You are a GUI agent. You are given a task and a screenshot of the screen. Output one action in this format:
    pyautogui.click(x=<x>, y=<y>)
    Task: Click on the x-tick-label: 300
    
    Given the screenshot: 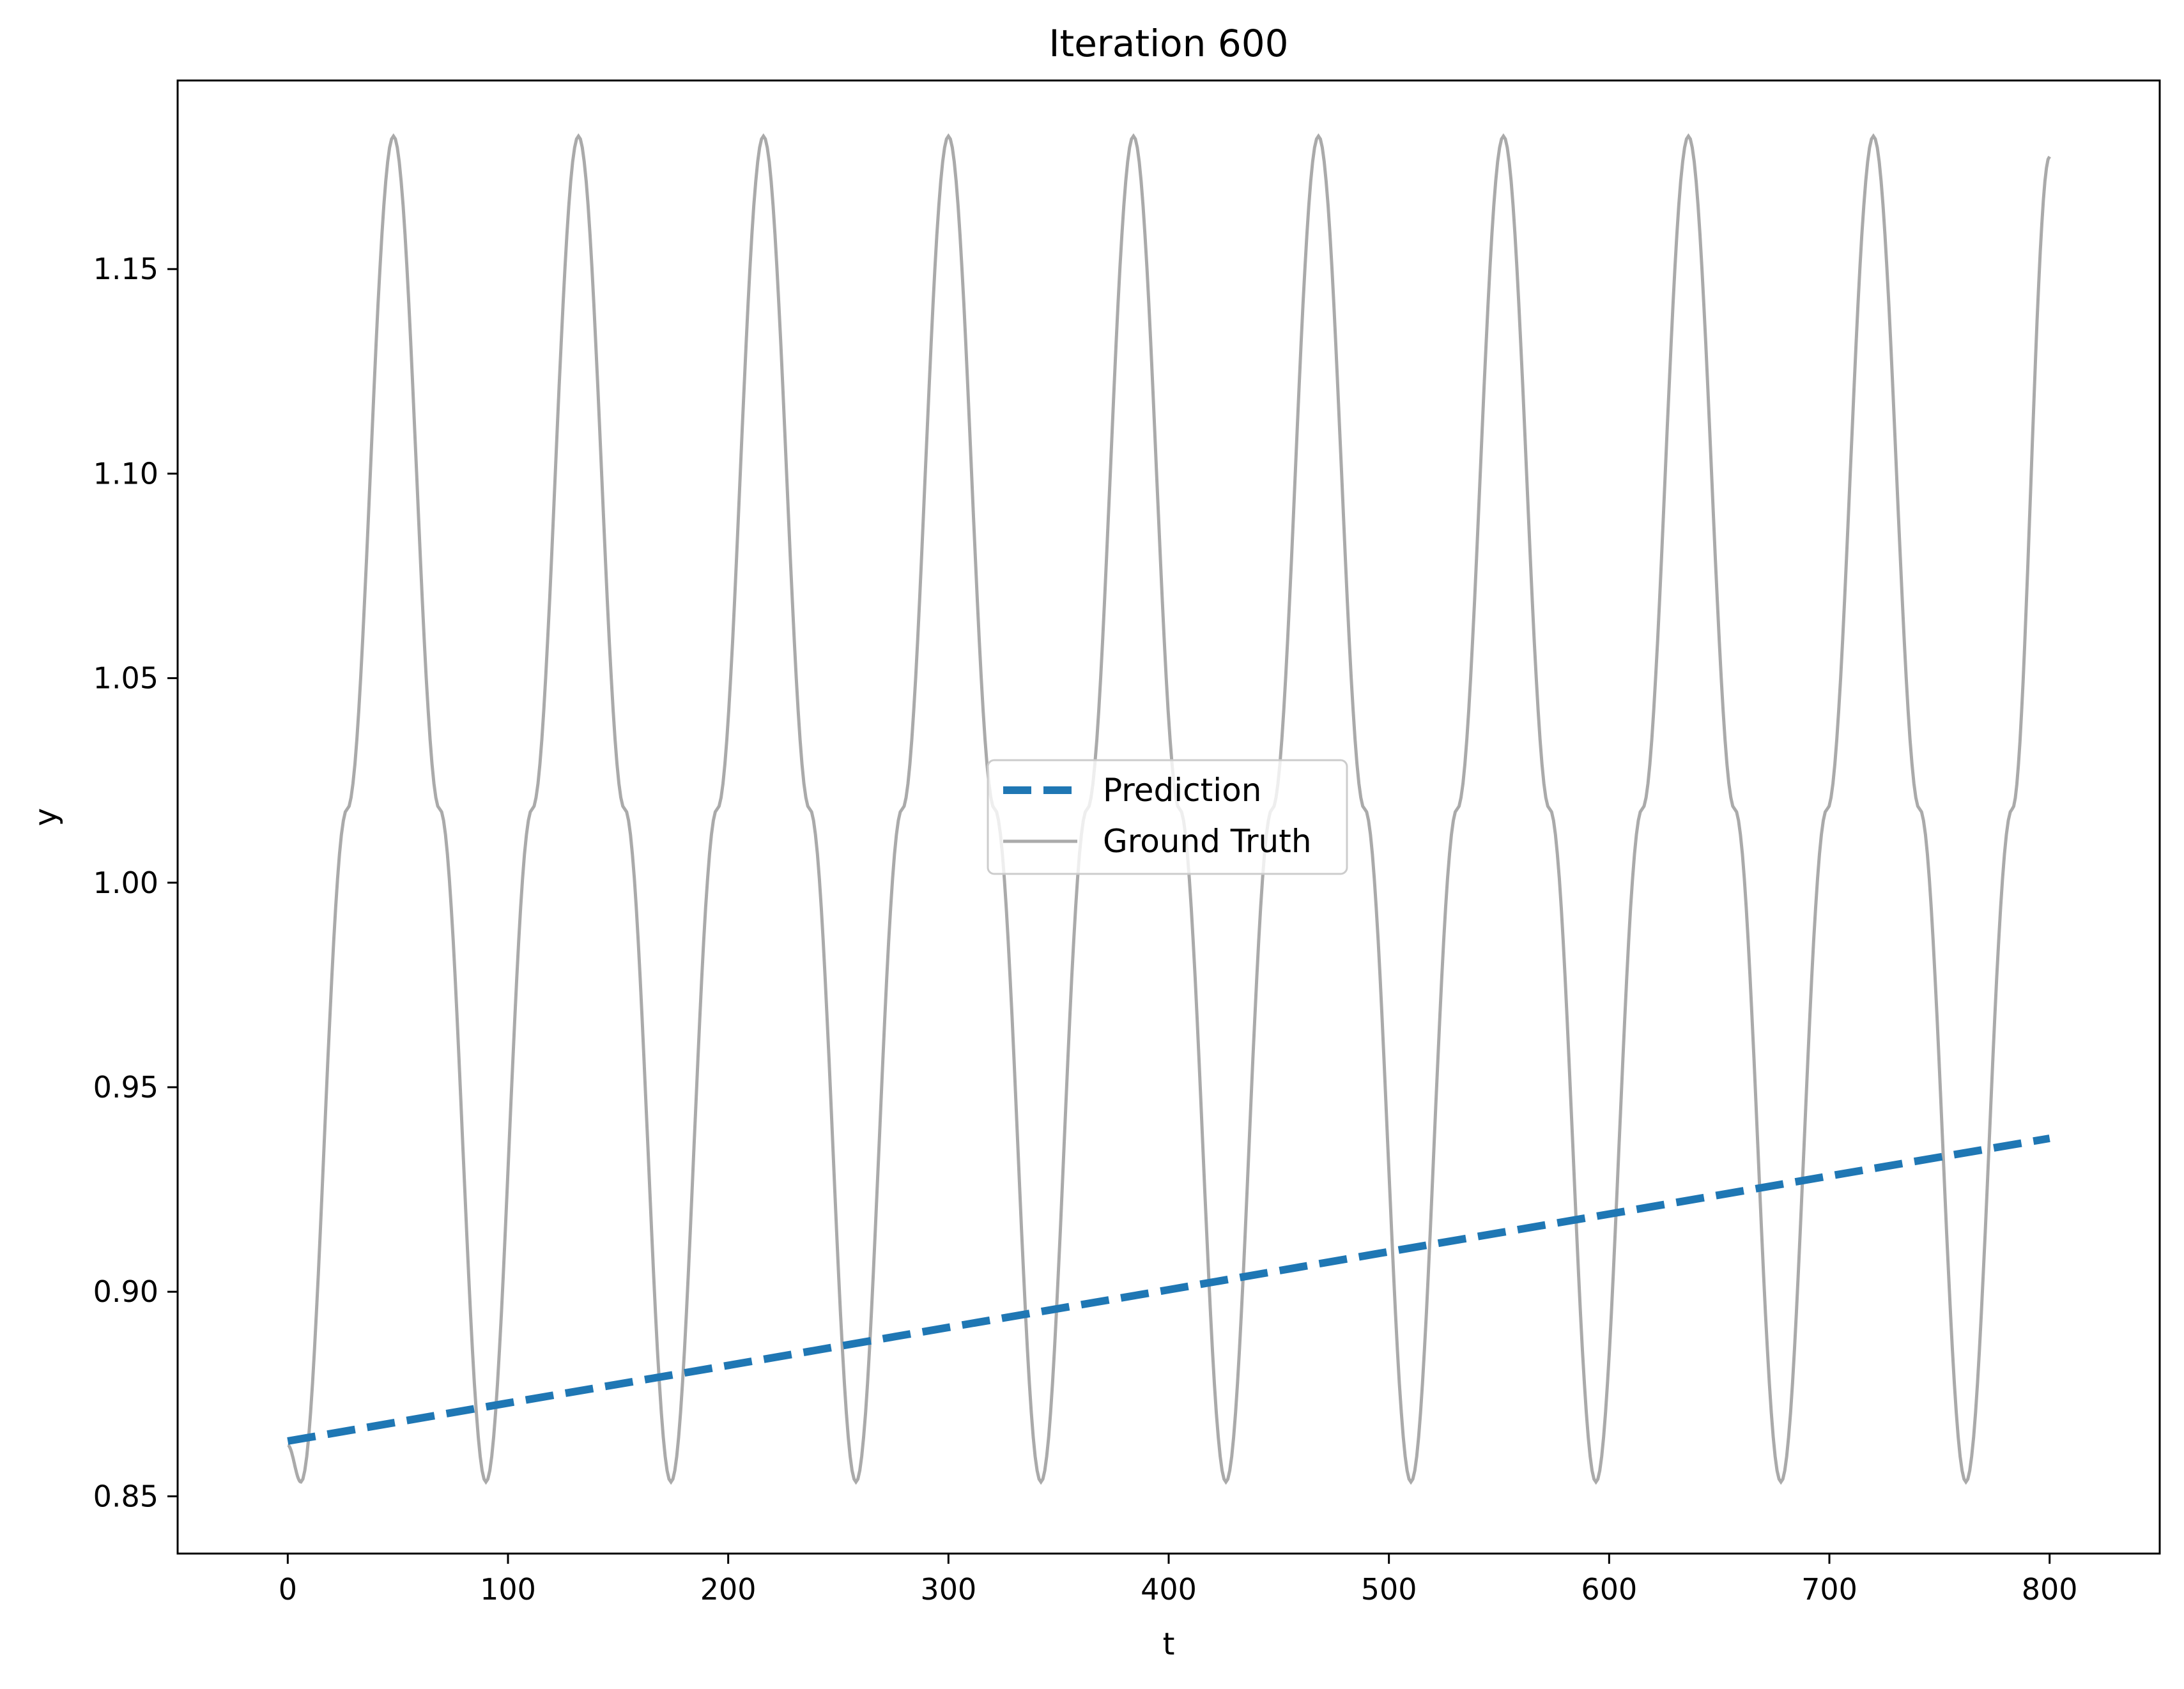 What is the action you would take?
    pyautogui.click(x=948, y=1590)
    